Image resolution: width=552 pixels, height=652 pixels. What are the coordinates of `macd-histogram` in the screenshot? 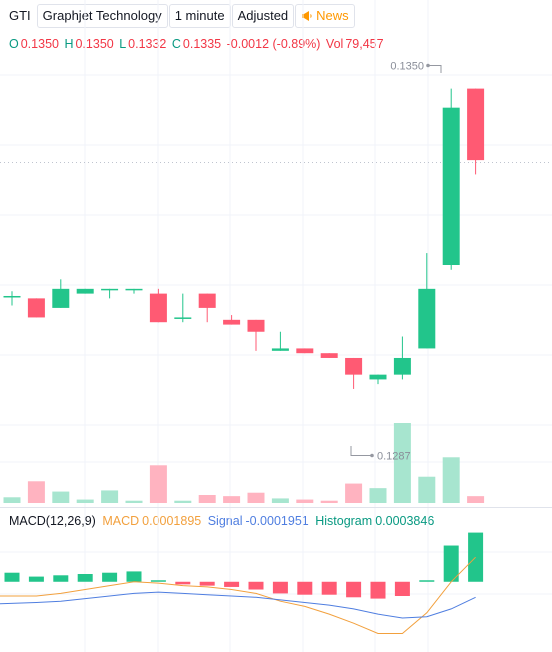 It's located at (244, 565).